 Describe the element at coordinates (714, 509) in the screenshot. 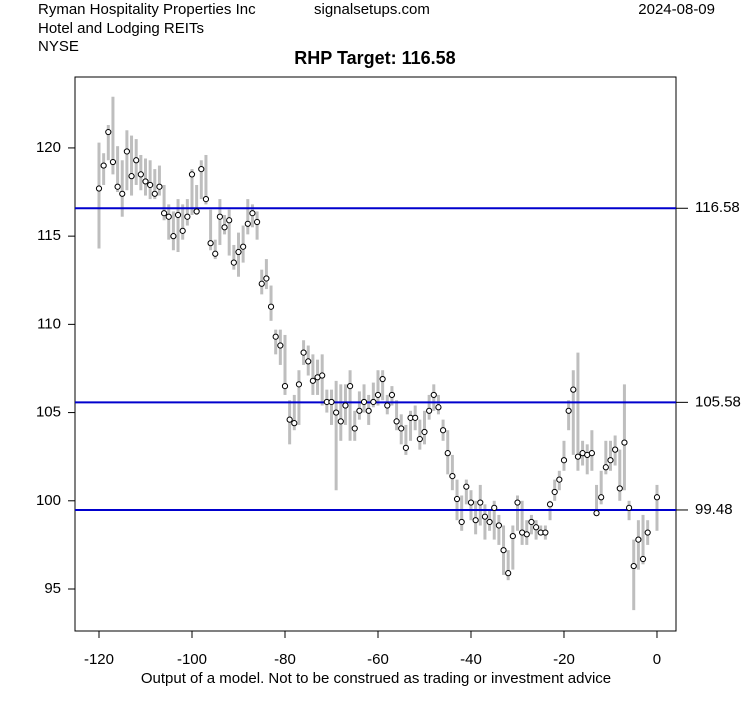

I see `target-label: 99.48` at that location.